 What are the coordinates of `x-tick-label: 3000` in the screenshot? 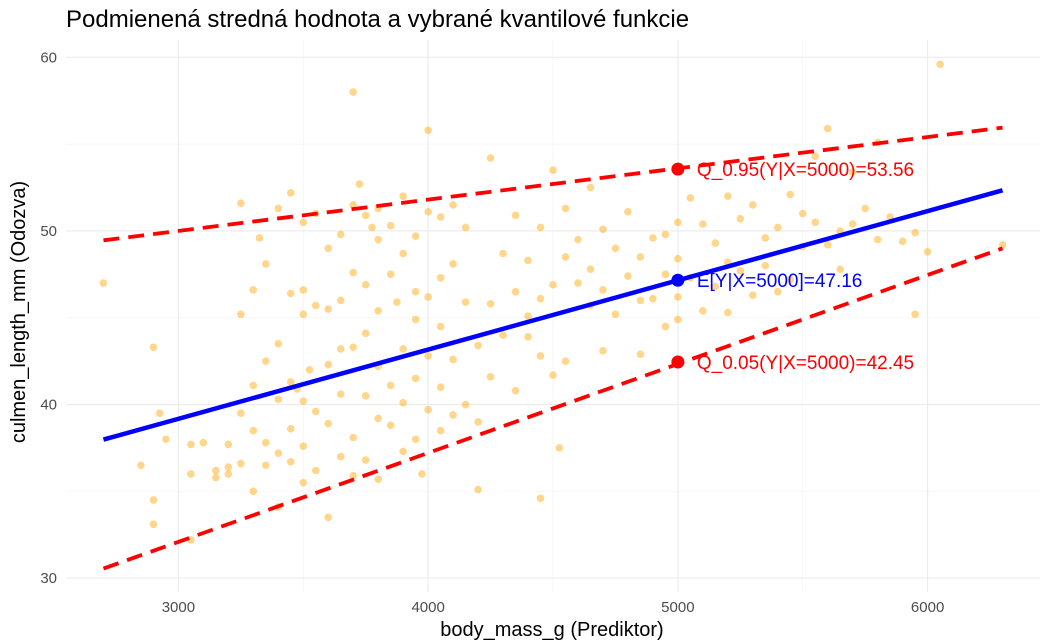 It's located at (178, 607).